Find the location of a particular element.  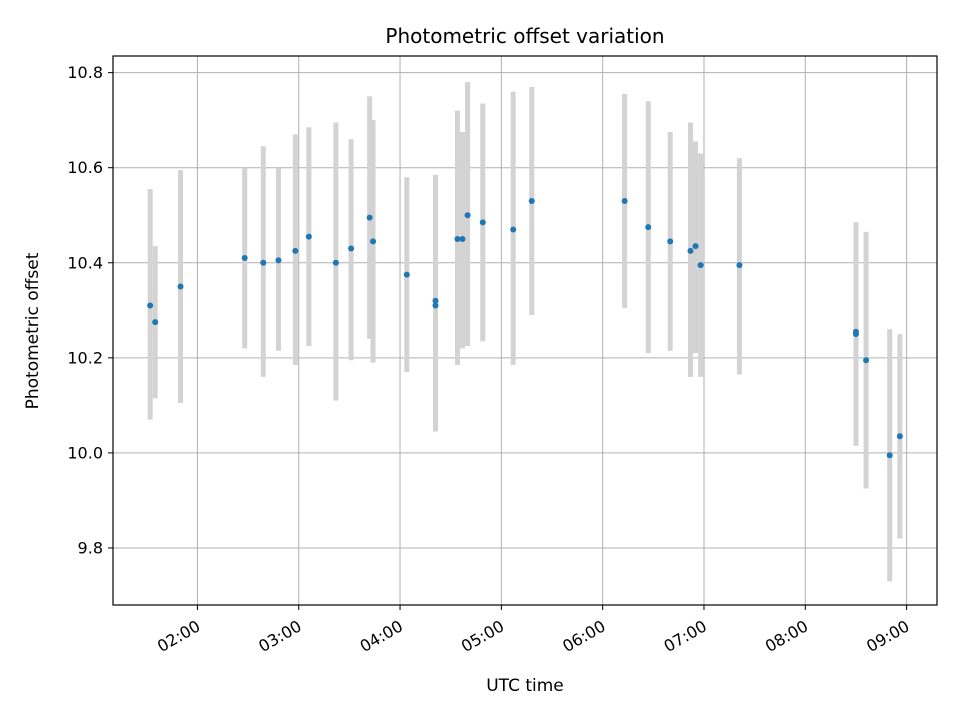

y-tick-label: 10.4 is located at coordinates (85, 262).